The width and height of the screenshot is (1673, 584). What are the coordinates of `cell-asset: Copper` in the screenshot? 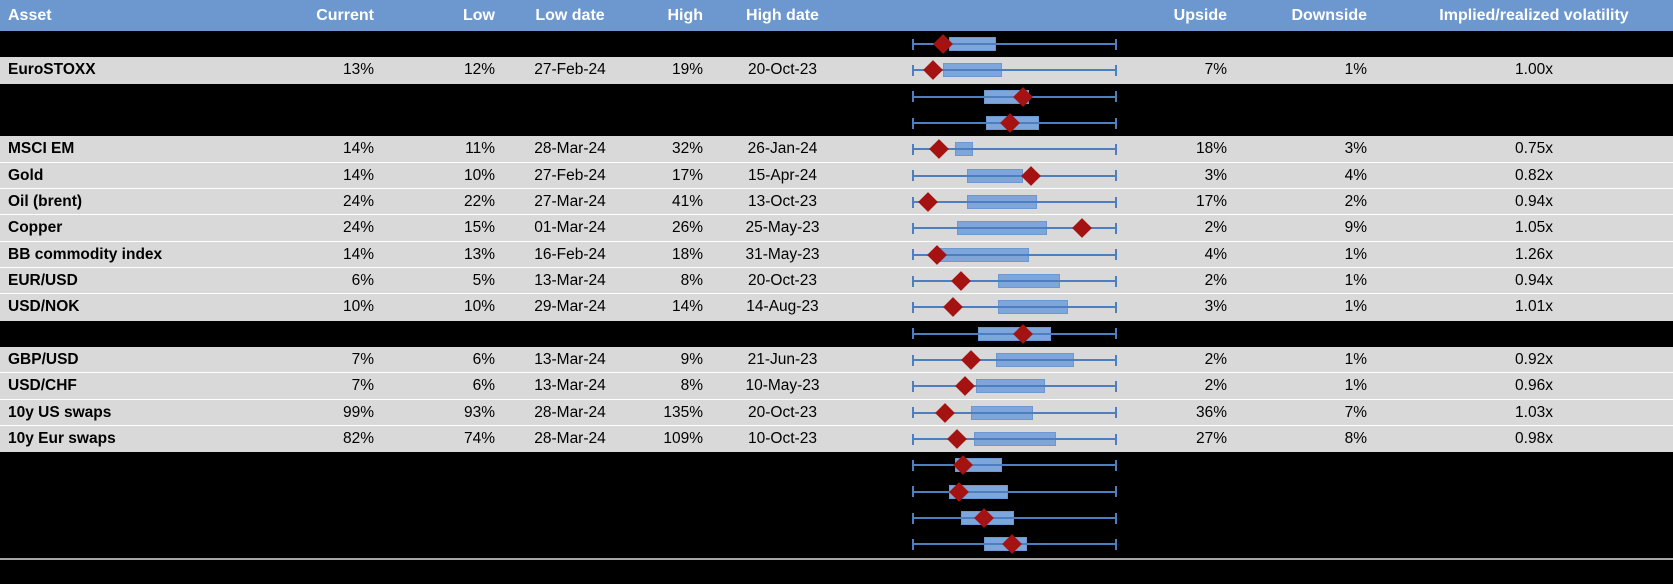 It's located at (35, 228).